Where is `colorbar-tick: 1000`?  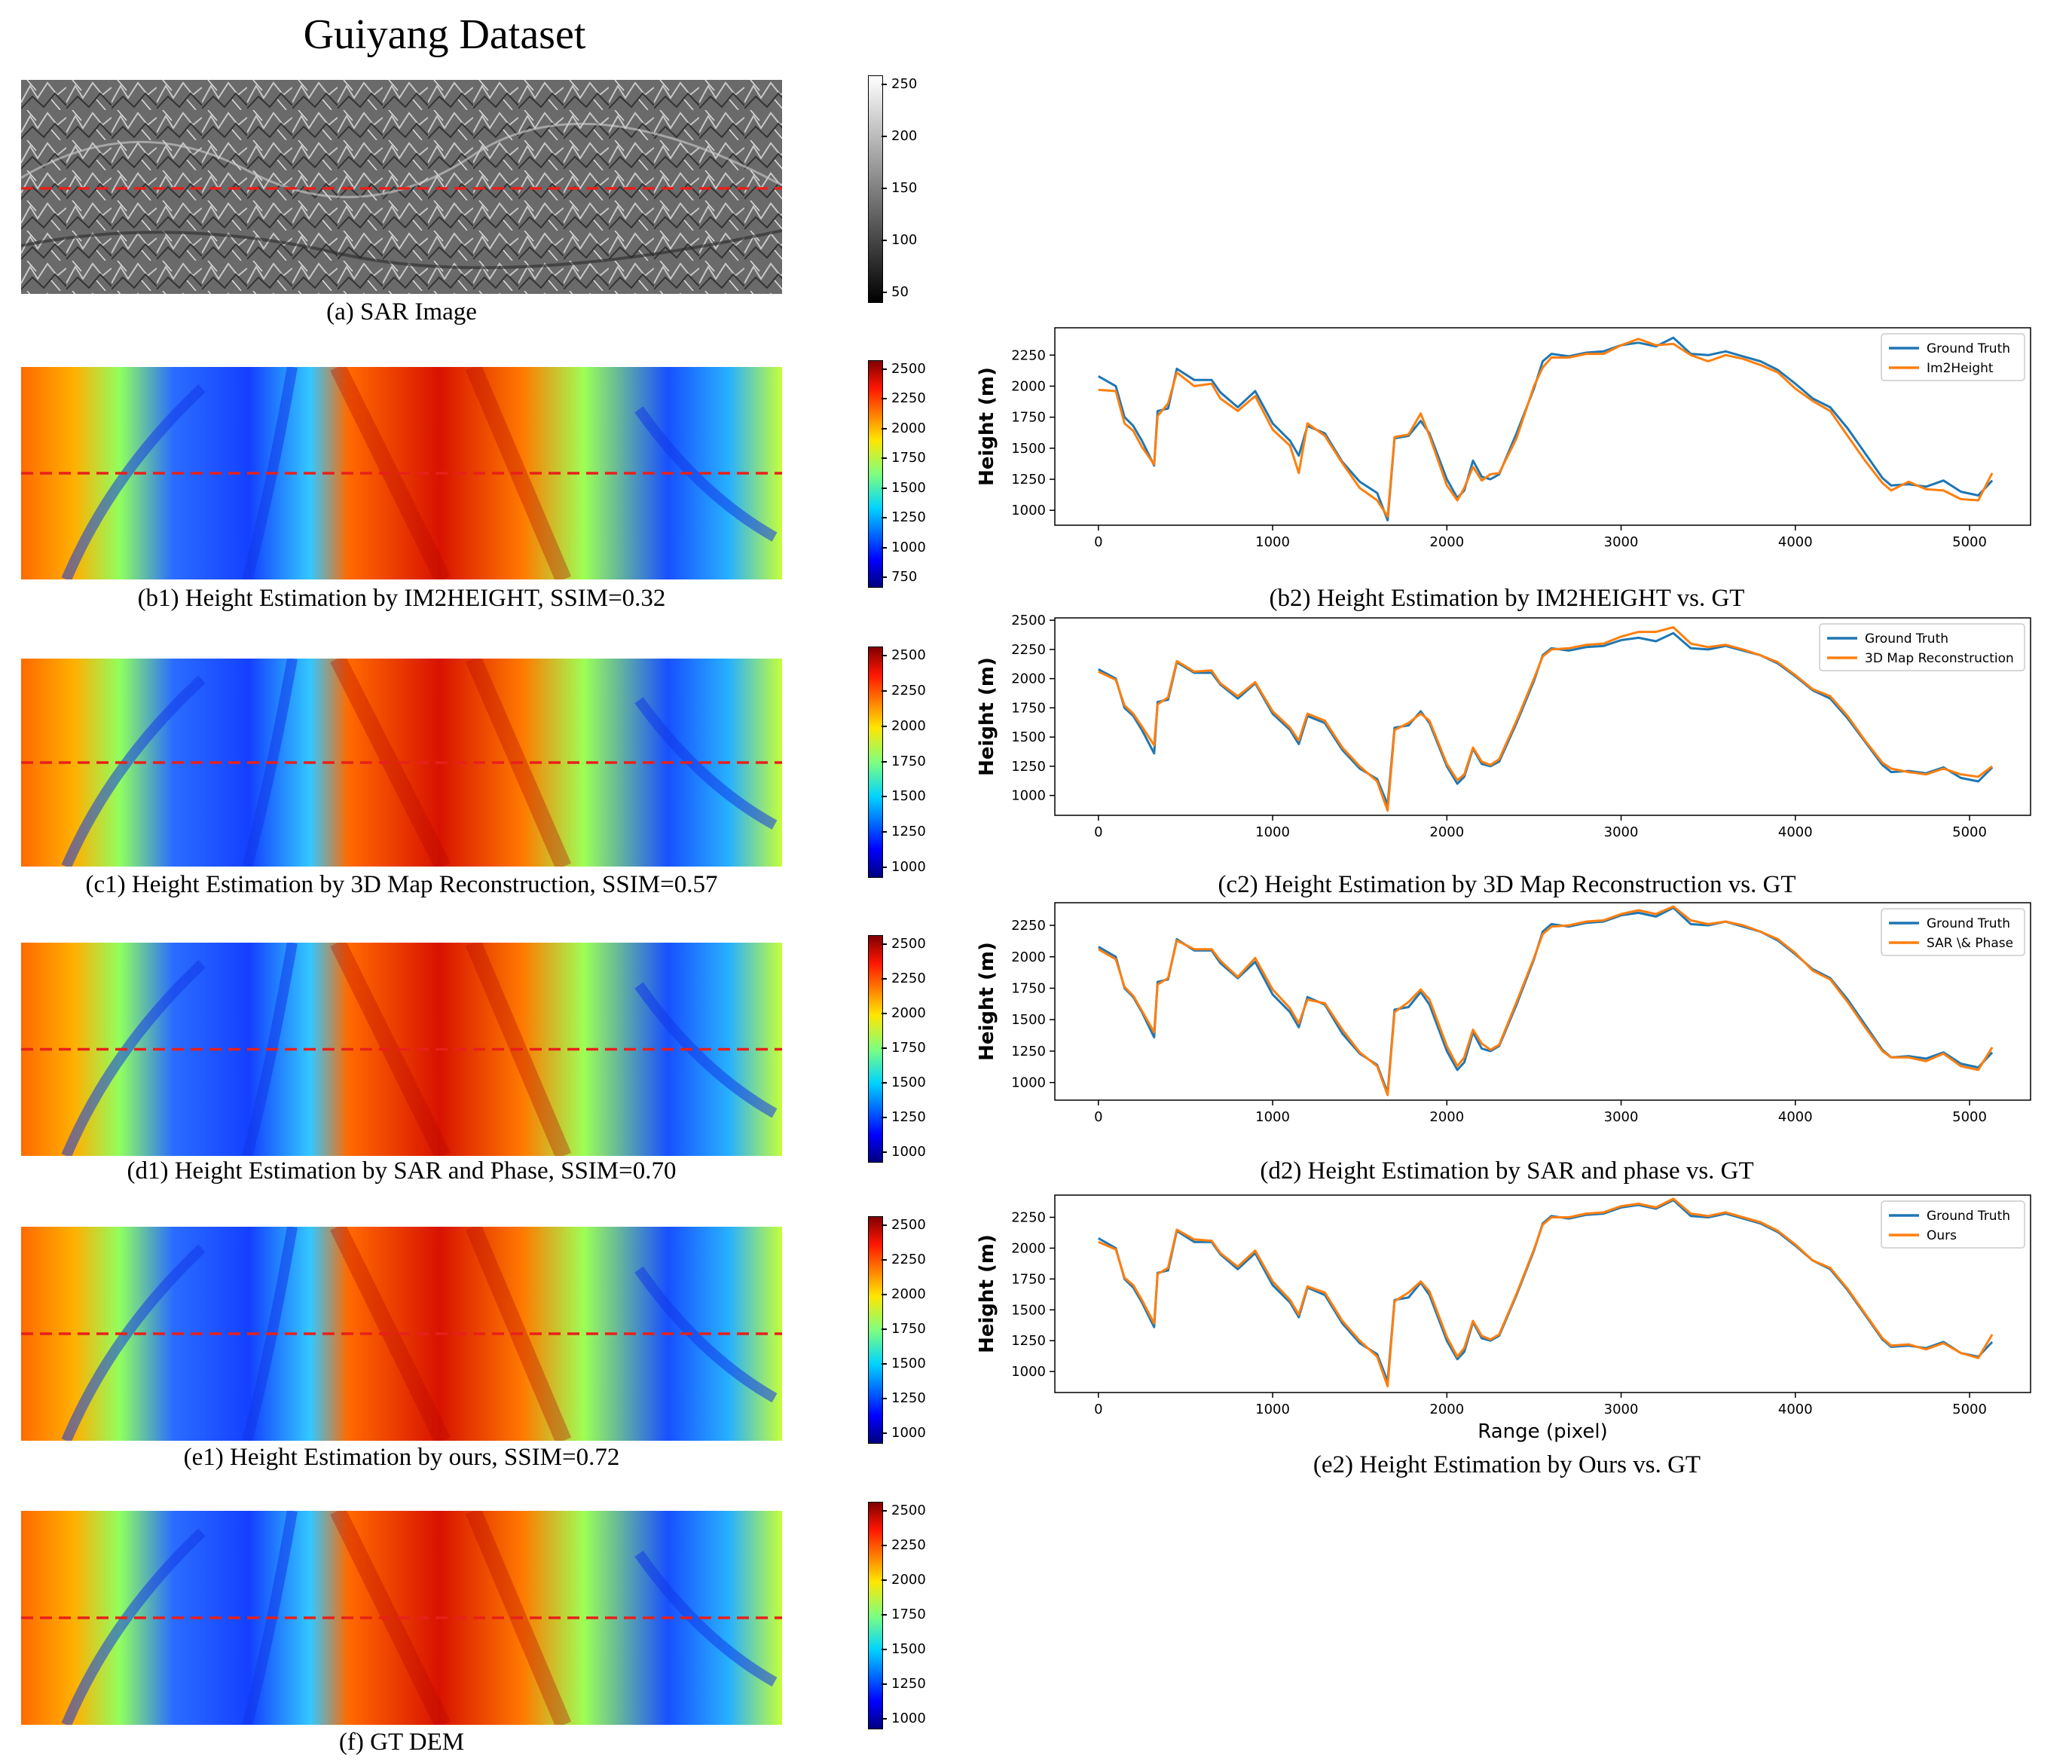 colorbar-tick: 1000 is located at coordinates (904, 1433).